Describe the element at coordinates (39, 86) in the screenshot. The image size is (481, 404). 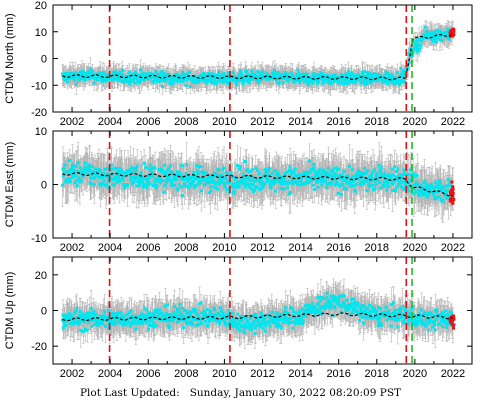
I see `y-tick-label: -10` at that location.